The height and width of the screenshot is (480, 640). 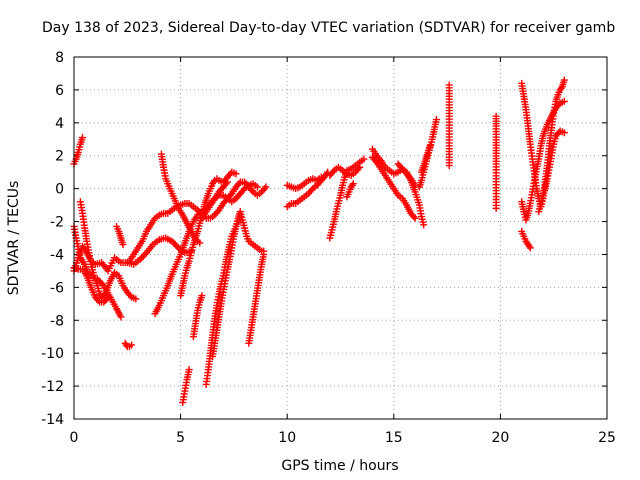 What do you see at coordinates (394, 438) in the screenshot?
I see `x-tick-label: 15` at bounding box center [394, 438].